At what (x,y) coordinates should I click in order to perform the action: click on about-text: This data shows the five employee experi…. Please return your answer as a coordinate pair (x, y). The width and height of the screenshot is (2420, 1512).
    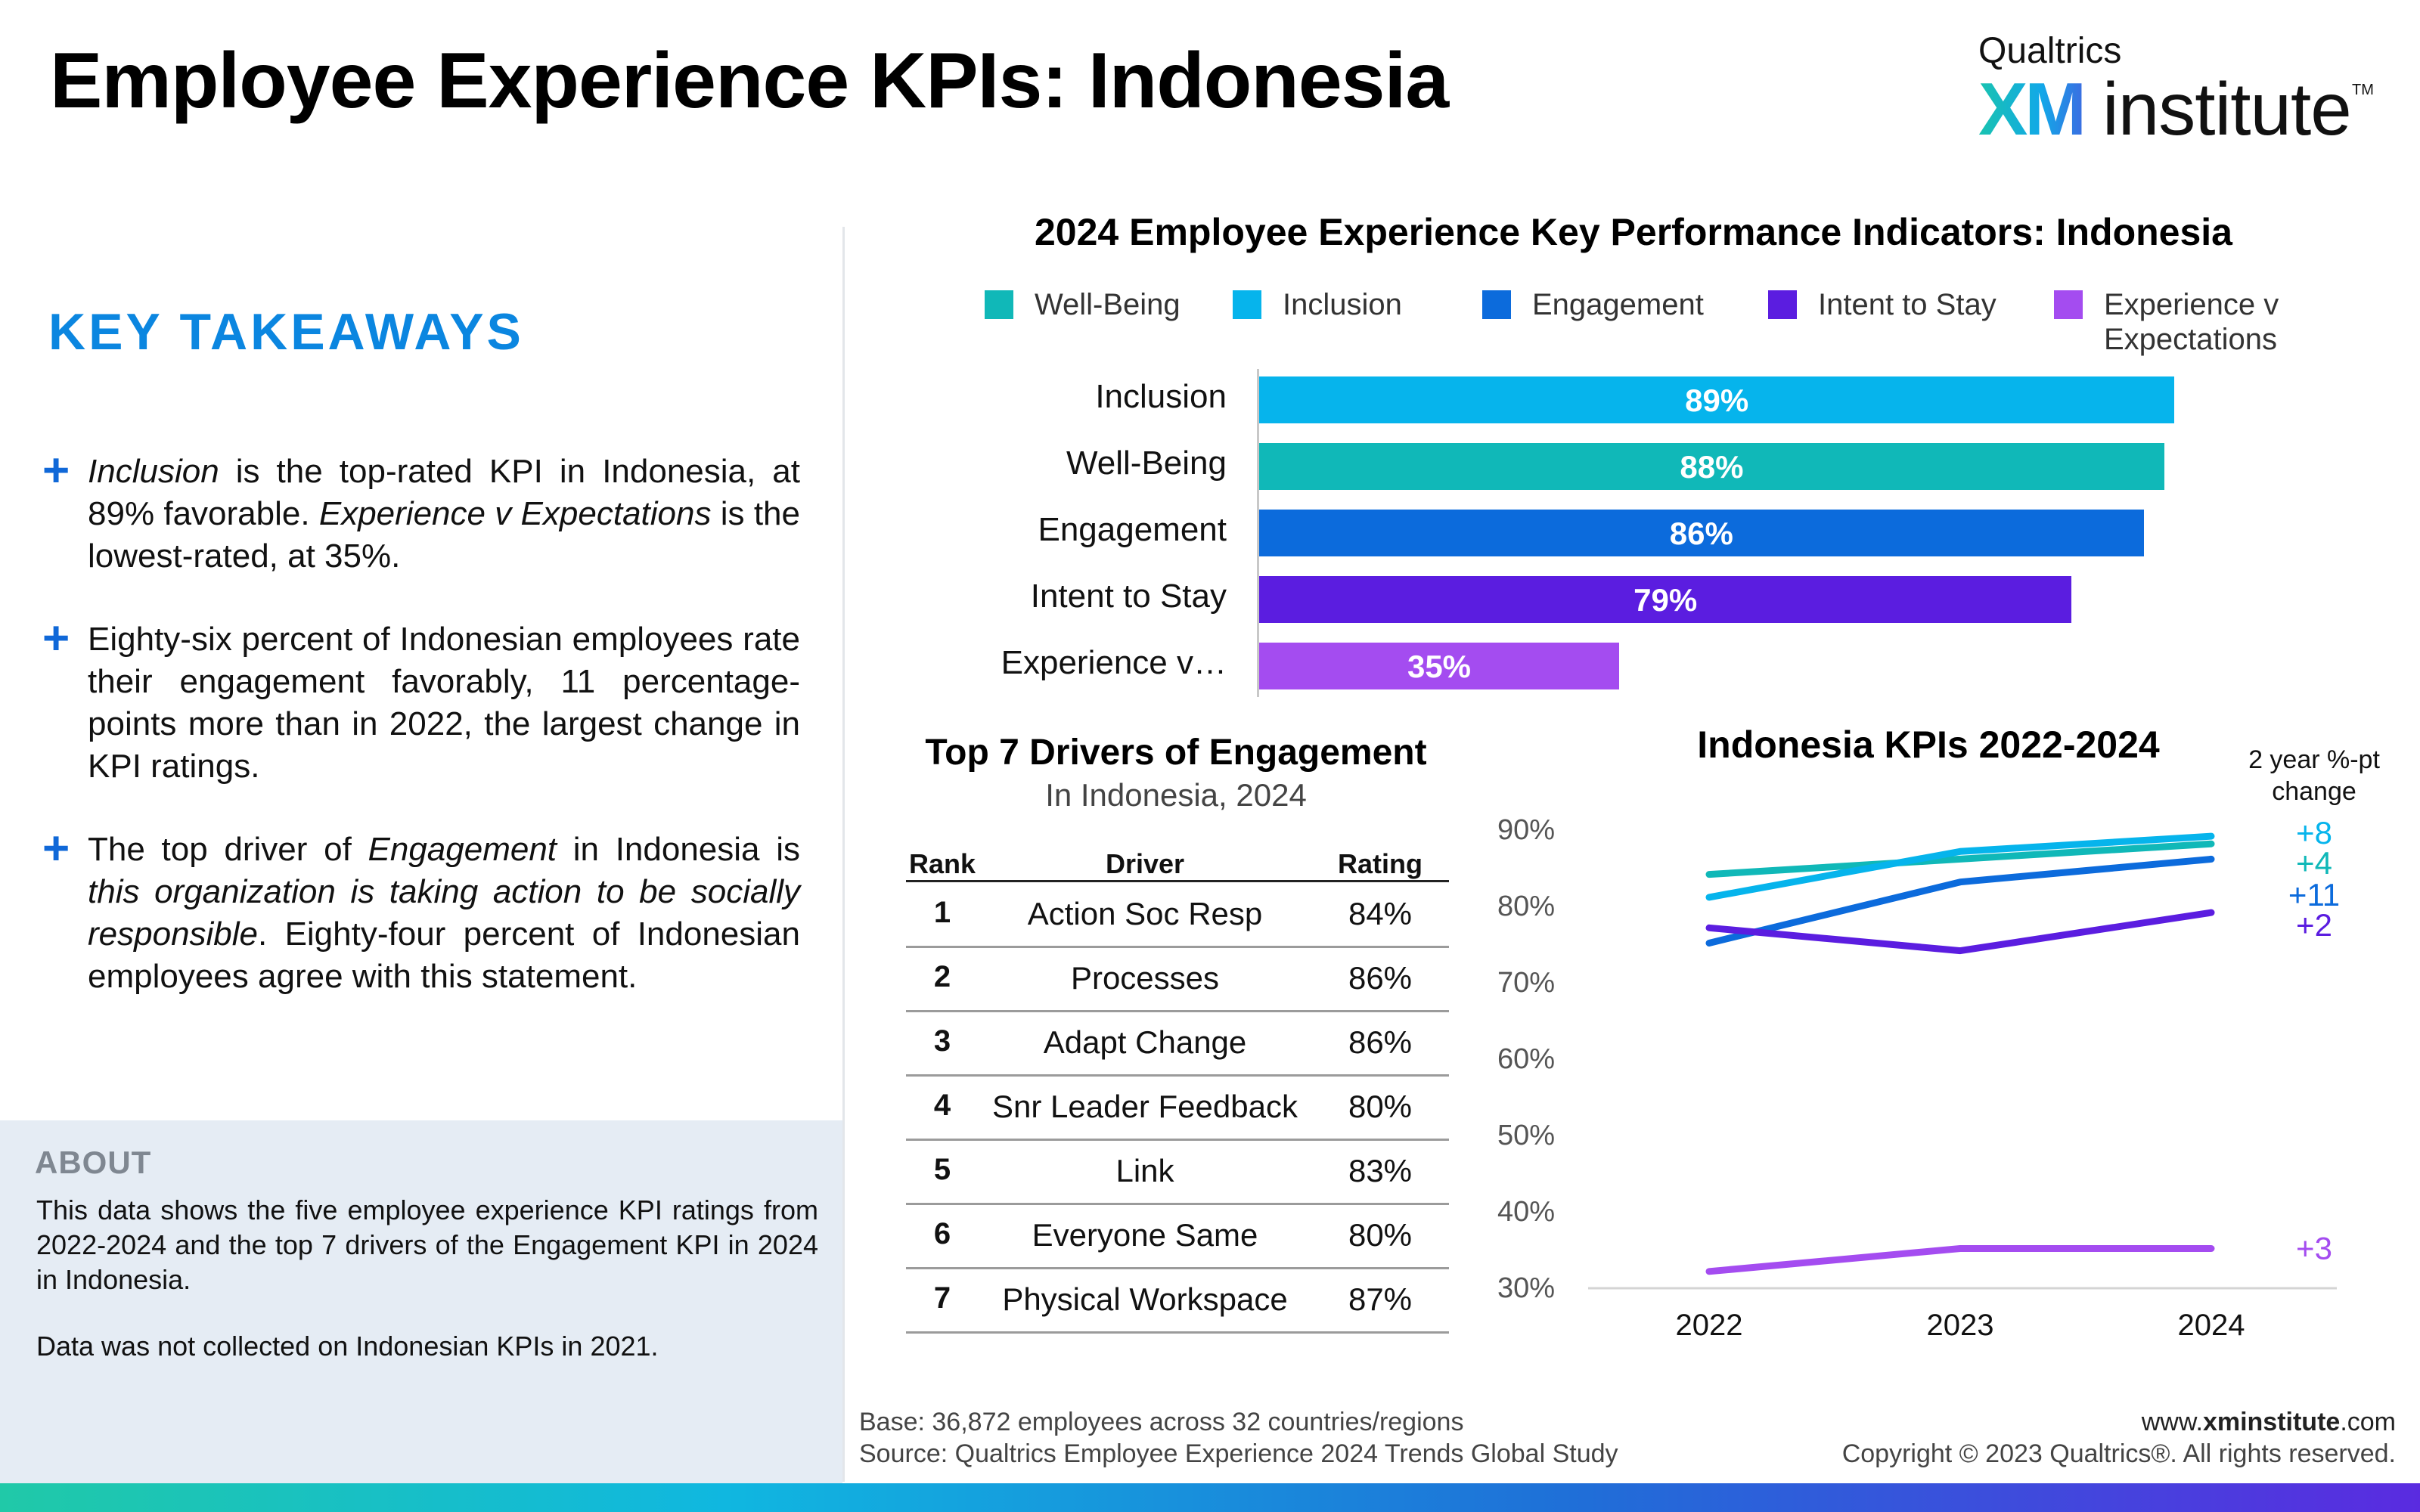
    Looking at the image, I should click on (427, 1244).